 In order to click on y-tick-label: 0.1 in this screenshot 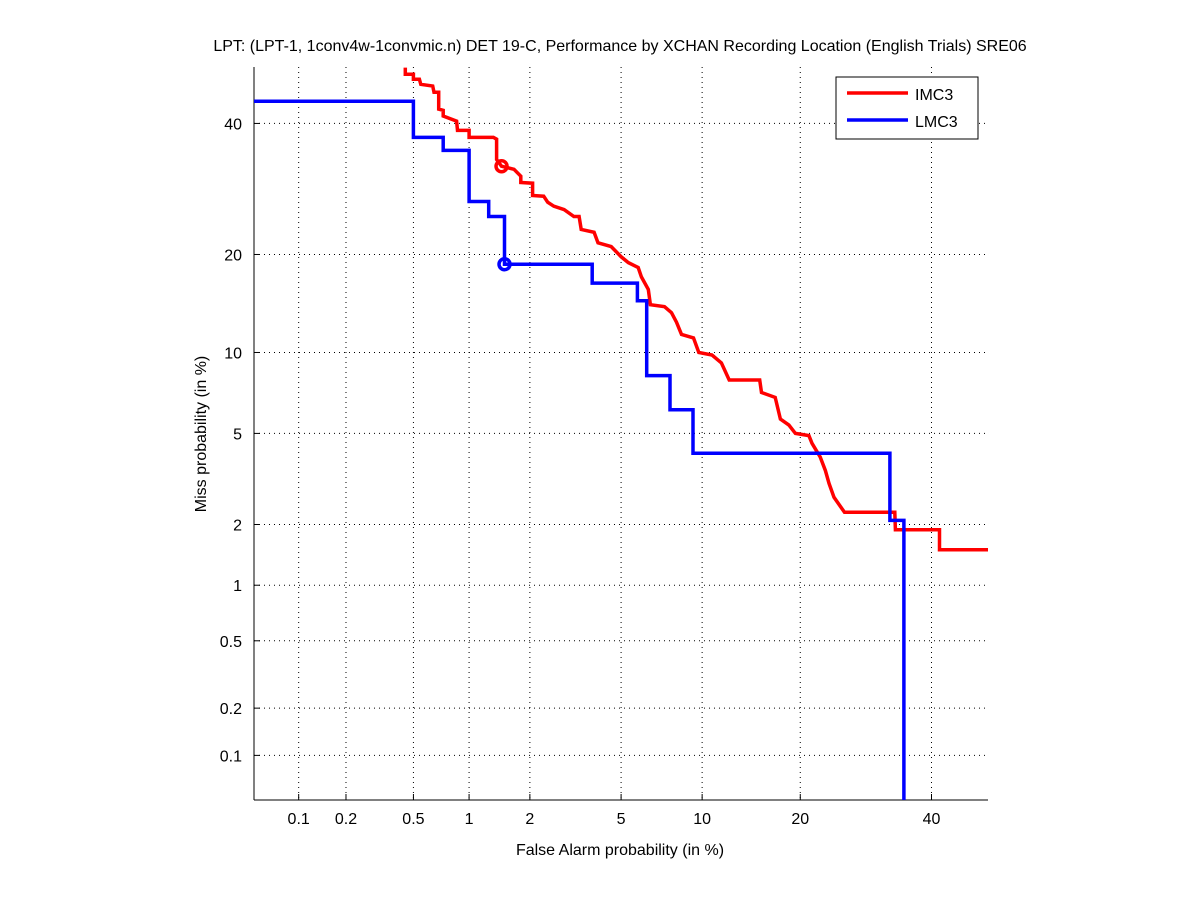, I will do `click(231, 756)`.